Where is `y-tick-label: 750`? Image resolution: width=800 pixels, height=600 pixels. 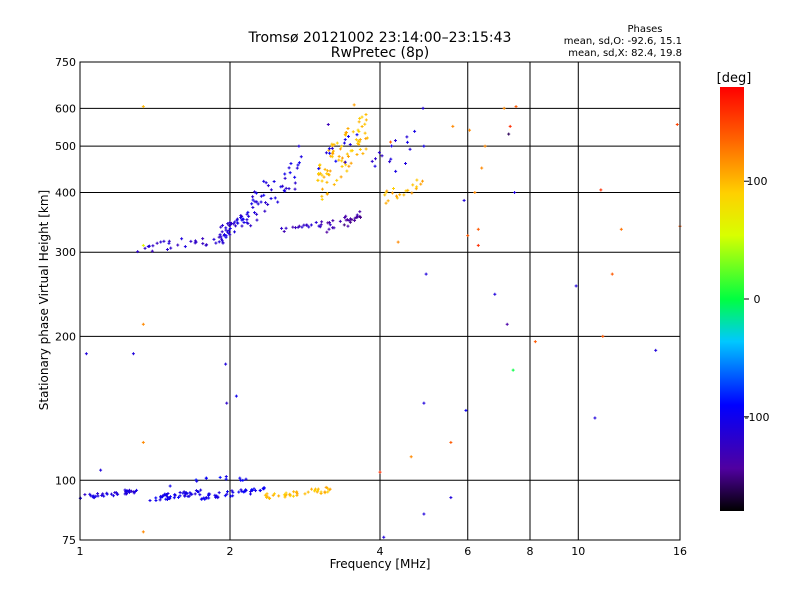
y-tick-label: 750 is located at coordinates (65, 62).